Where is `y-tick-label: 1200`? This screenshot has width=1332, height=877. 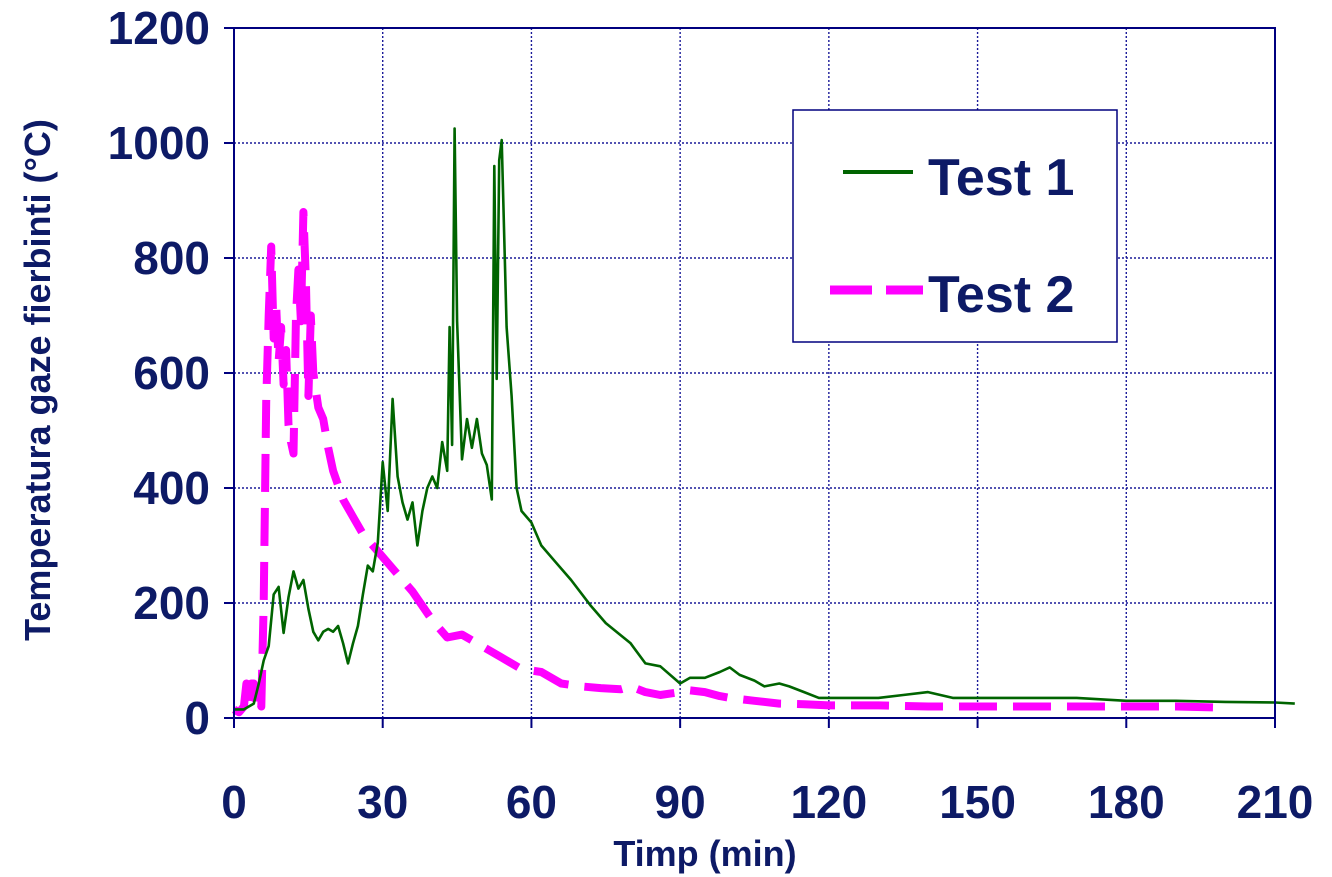
y-tick-label: 1200 is located at coordinates (159, 28).